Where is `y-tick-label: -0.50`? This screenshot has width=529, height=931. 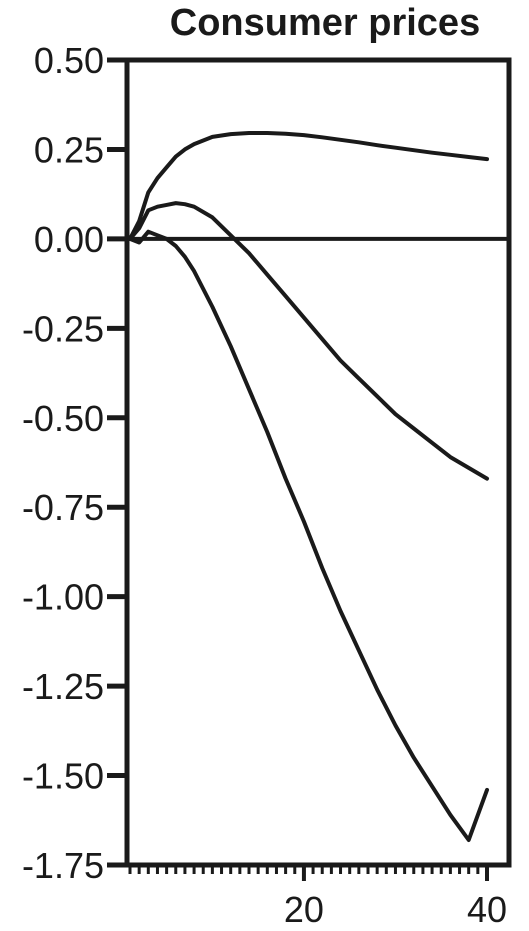
y-tick-label: -0.50 is located at coordinates (63, 418).